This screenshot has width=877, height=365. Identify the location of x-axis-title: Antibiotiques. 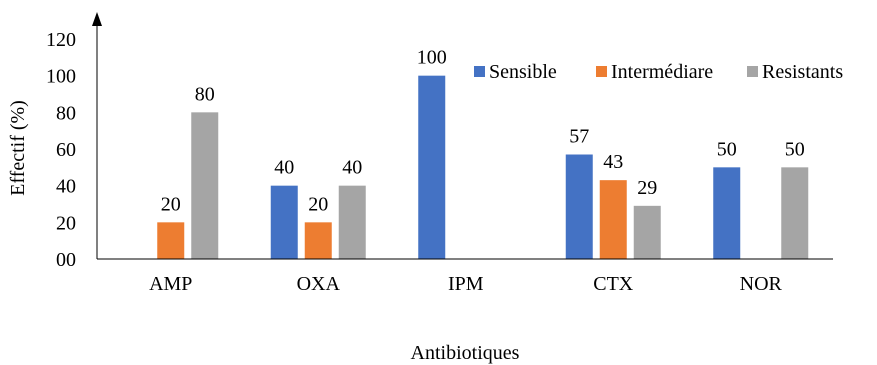
(465, 353).